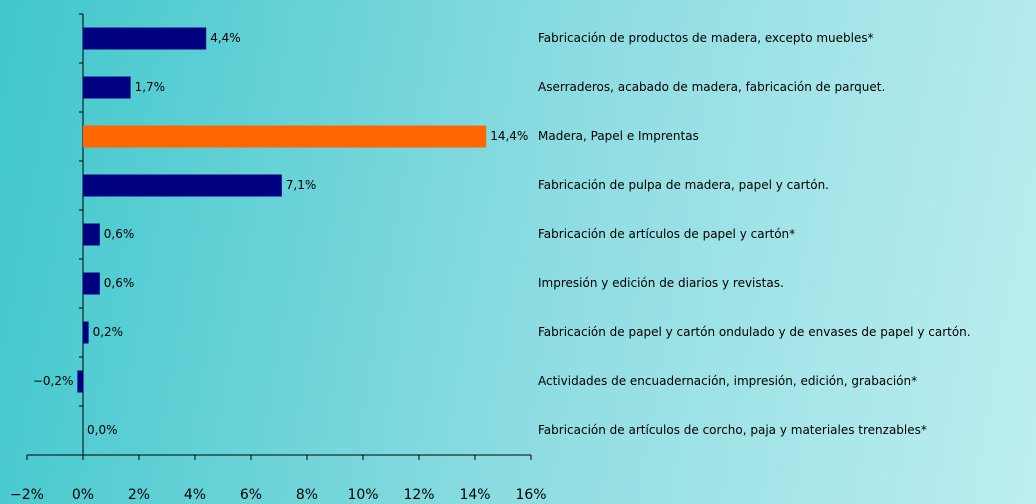 This screenshot has width=1036, height=504. What do you see at coordinates (27, 495) in the screenshot?
I see `x-tick-label: −2%` at bounding box center [27, 495].